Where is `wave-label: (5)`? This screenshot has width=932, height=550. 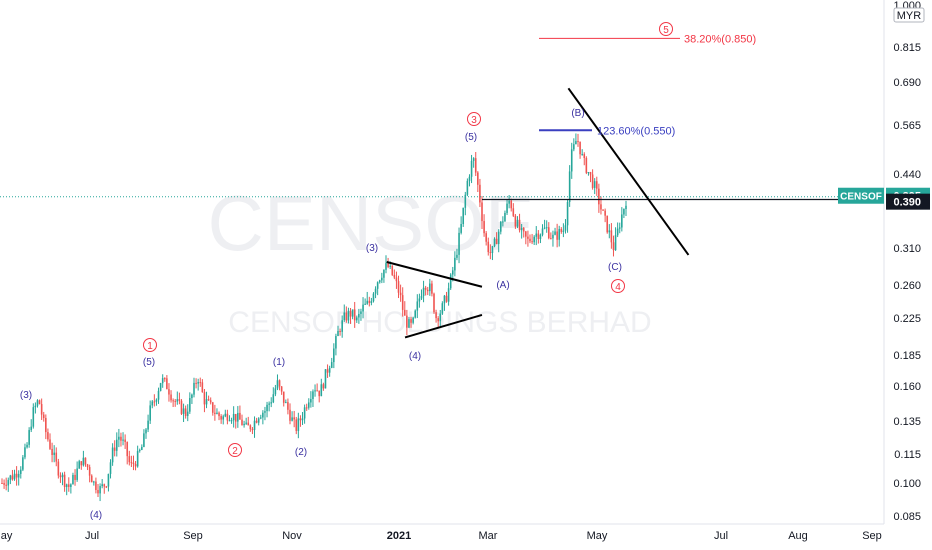
wave-label: (5) is located at coordinates (149, 362).